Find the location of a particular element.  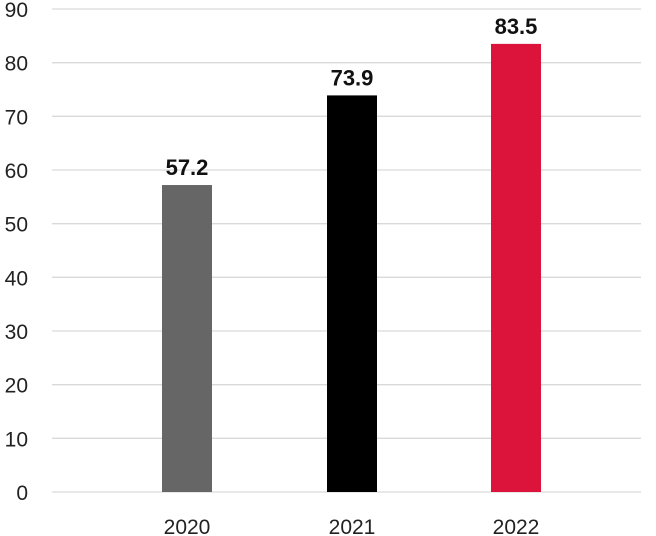

y-tick-label: 20 is located at coordinates (16, 386).